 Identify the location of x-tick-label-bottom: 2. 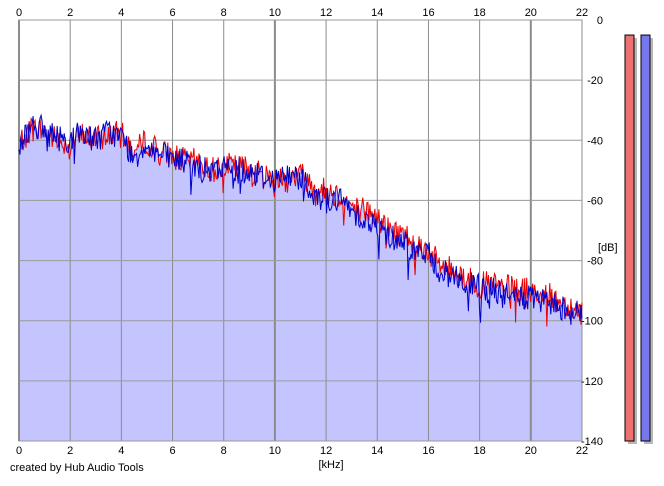
(70, 451).